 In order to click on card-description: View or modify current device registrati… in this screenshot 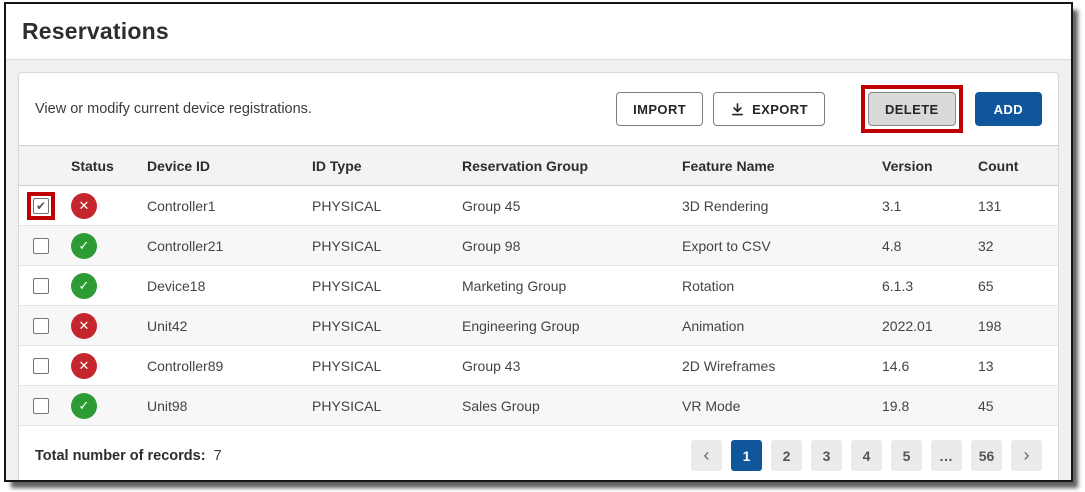, I will do `click(173, 109)`.